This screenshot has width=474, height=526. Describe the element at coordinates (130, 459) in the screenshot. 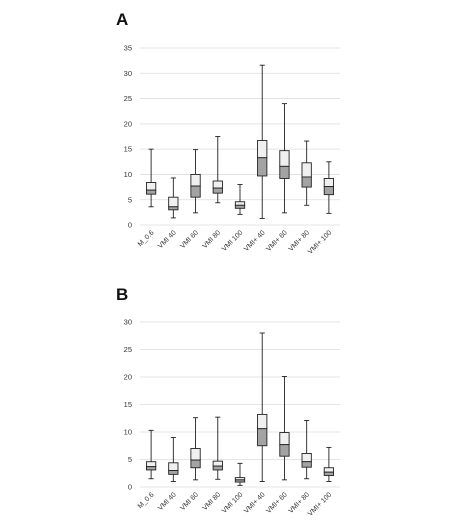

I see `chart-b-y-tick-label: 5` at that location.